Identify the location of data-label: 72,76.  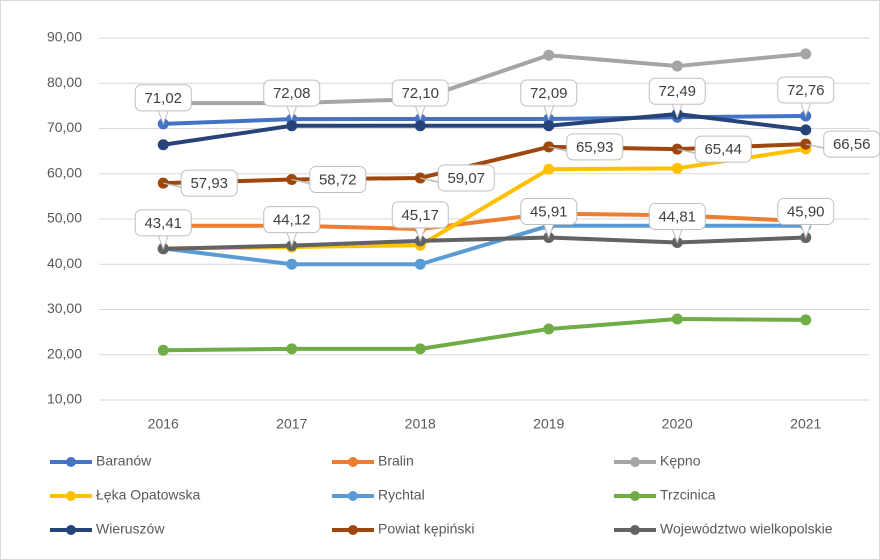
(806, 90).